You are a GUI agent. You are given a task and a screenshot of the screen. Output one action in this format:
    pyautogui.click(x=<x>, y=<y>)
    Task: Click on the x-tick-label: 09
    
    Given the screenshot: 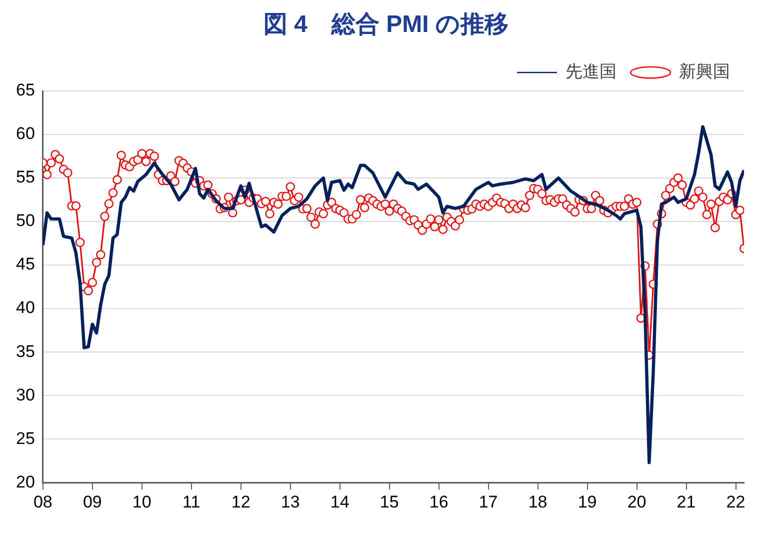 What is the action you would take?
    pyautogui.click(x=92, y=502)
    